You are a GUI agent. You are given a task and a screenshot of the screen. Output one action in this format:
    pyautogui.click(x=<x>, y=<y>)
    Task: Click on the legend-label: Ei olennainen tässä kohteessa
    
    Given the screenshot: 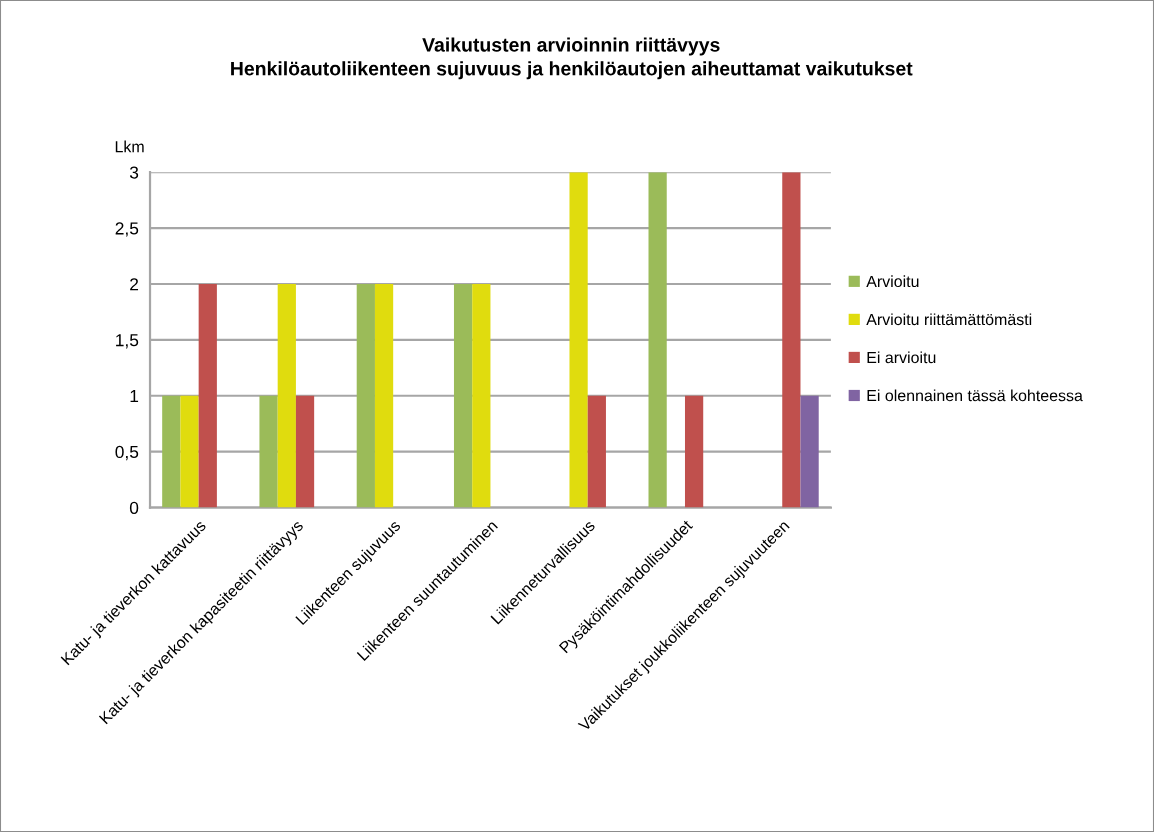 What is the action you would take?
    pyautogui.click(x=975, y=395)
    